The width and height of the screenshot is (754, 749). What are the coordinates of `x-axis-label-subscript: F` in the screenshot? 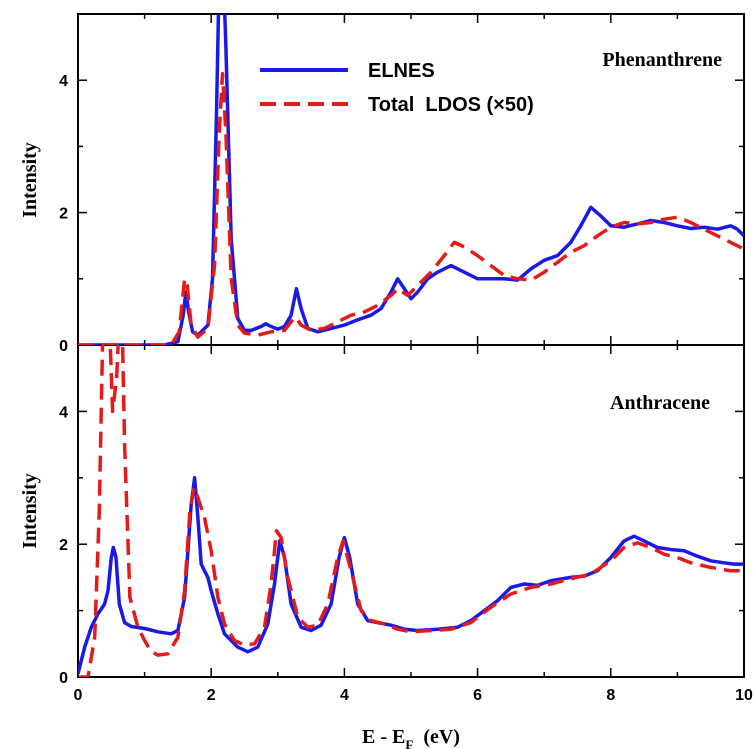 It's located at (409, 743).